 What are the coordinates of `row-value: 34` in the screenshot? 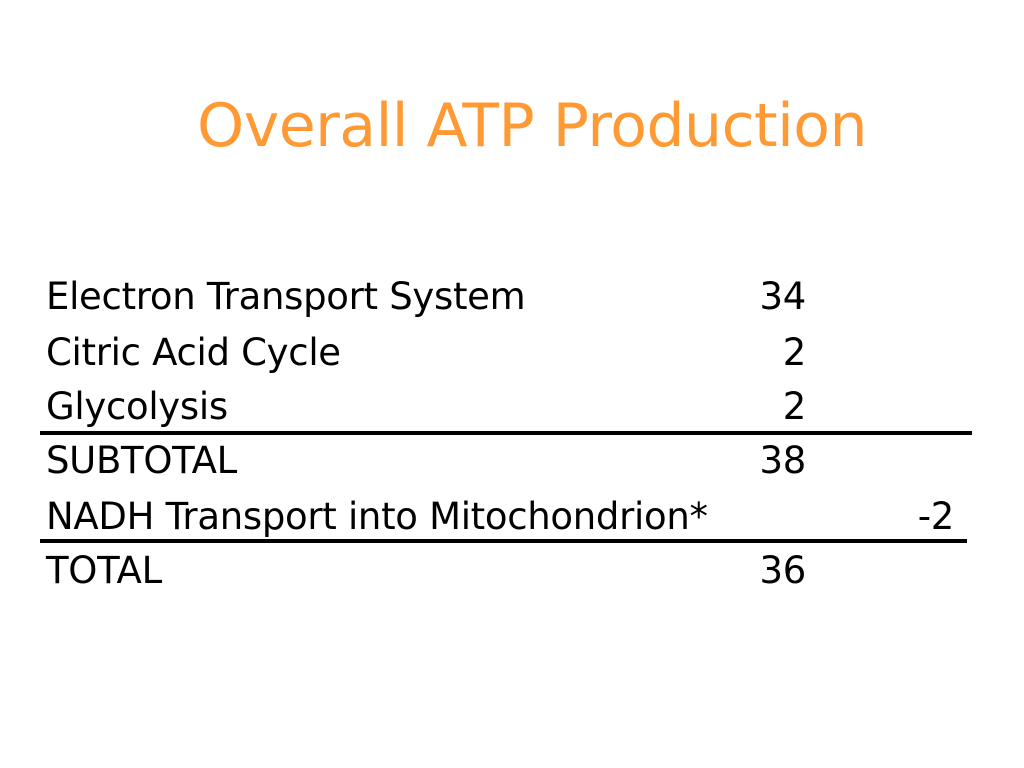 It's located at (783, 296).